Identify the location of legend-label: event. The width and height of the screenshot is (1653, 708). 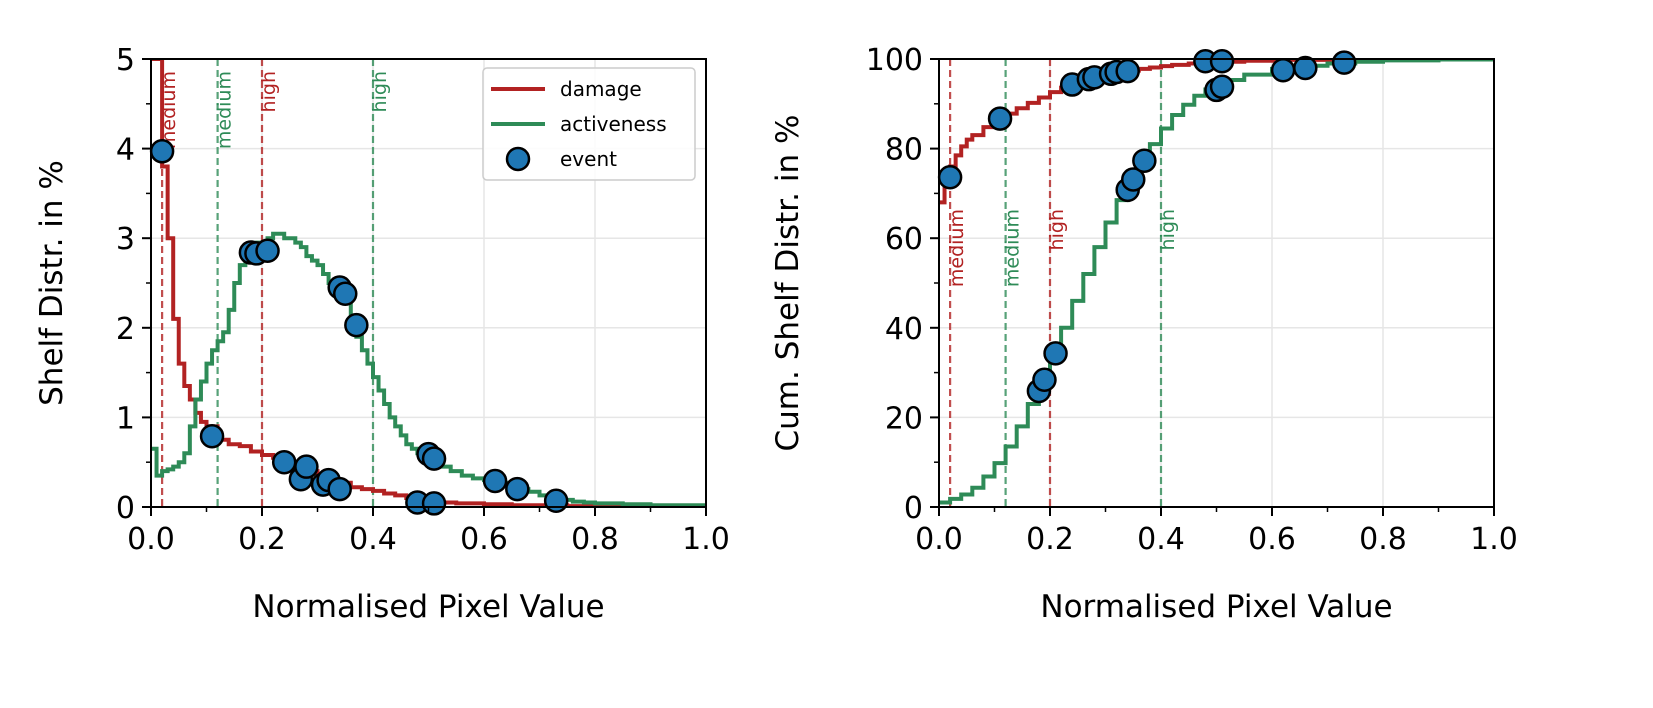
(588, 159).